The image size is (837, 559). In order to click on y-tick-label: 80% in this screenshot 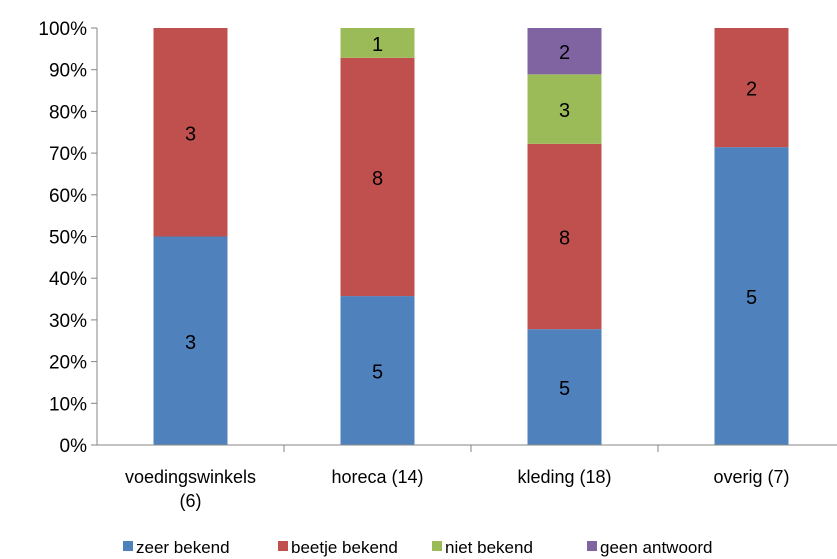, I will do `click(68, 112)`.